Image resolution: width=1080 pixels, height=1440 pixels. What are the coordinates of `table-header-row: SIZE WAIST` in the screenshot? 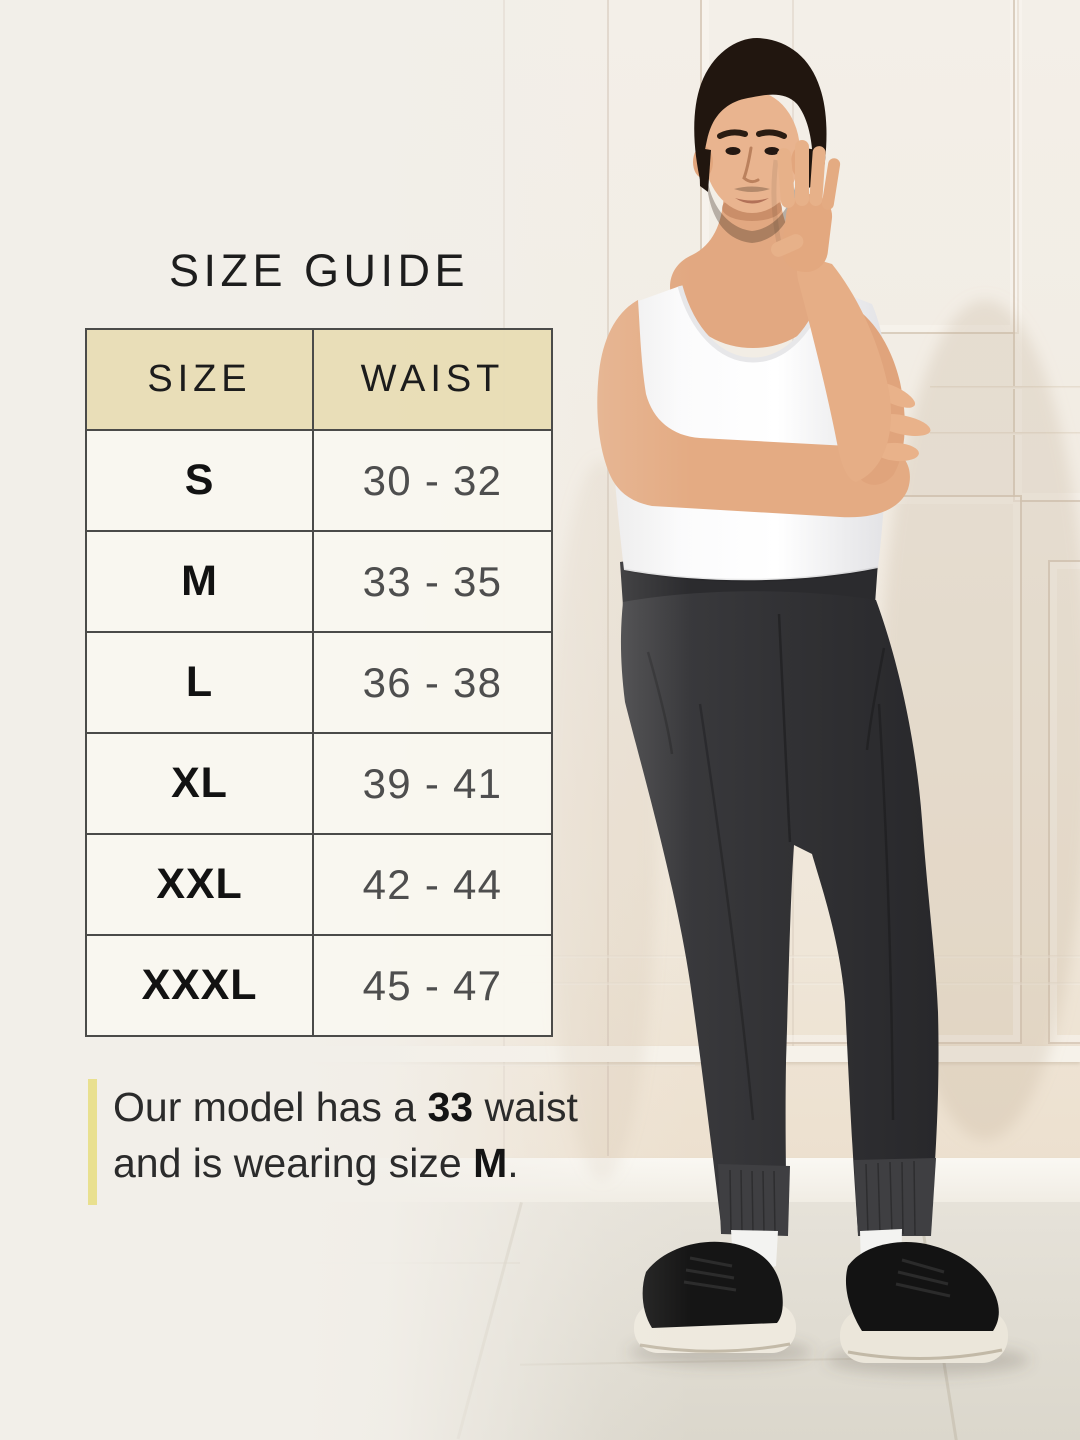 It's located at (319, 379).